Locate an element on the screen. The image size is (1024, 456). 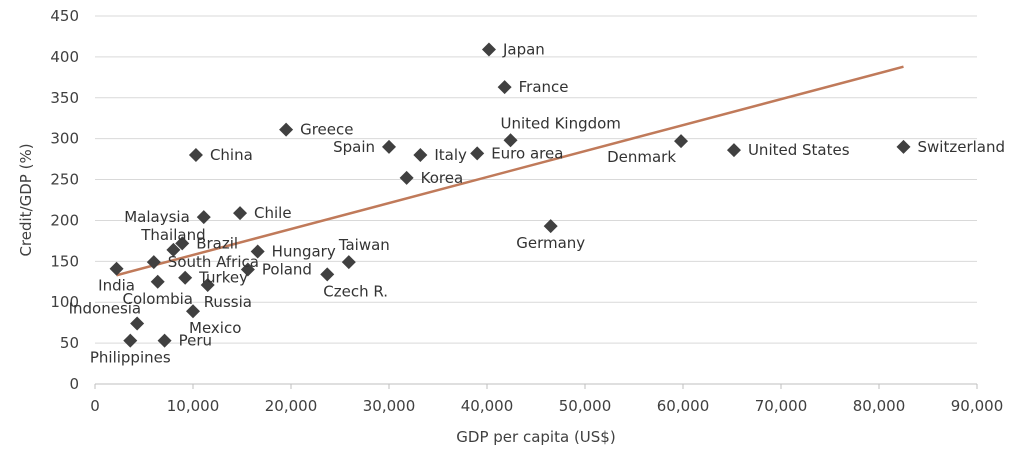
point-label-korea: Korea is located at coordinates (442, 178).